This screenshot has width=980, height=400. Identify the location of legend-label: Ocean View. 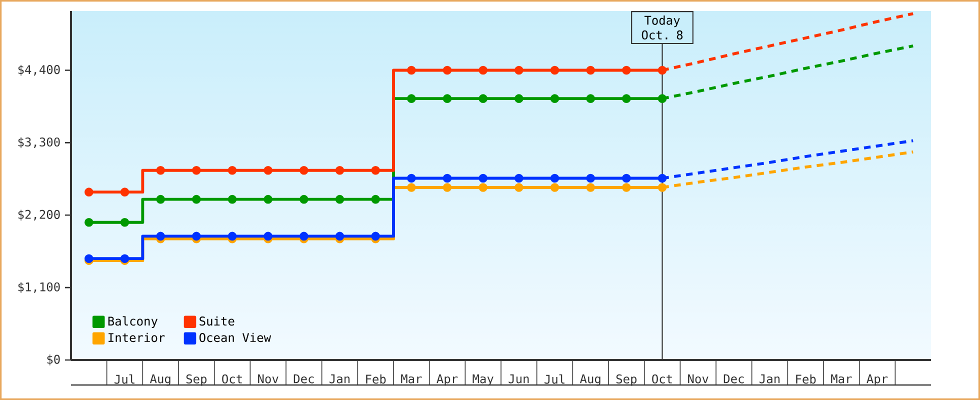
(235, 337).